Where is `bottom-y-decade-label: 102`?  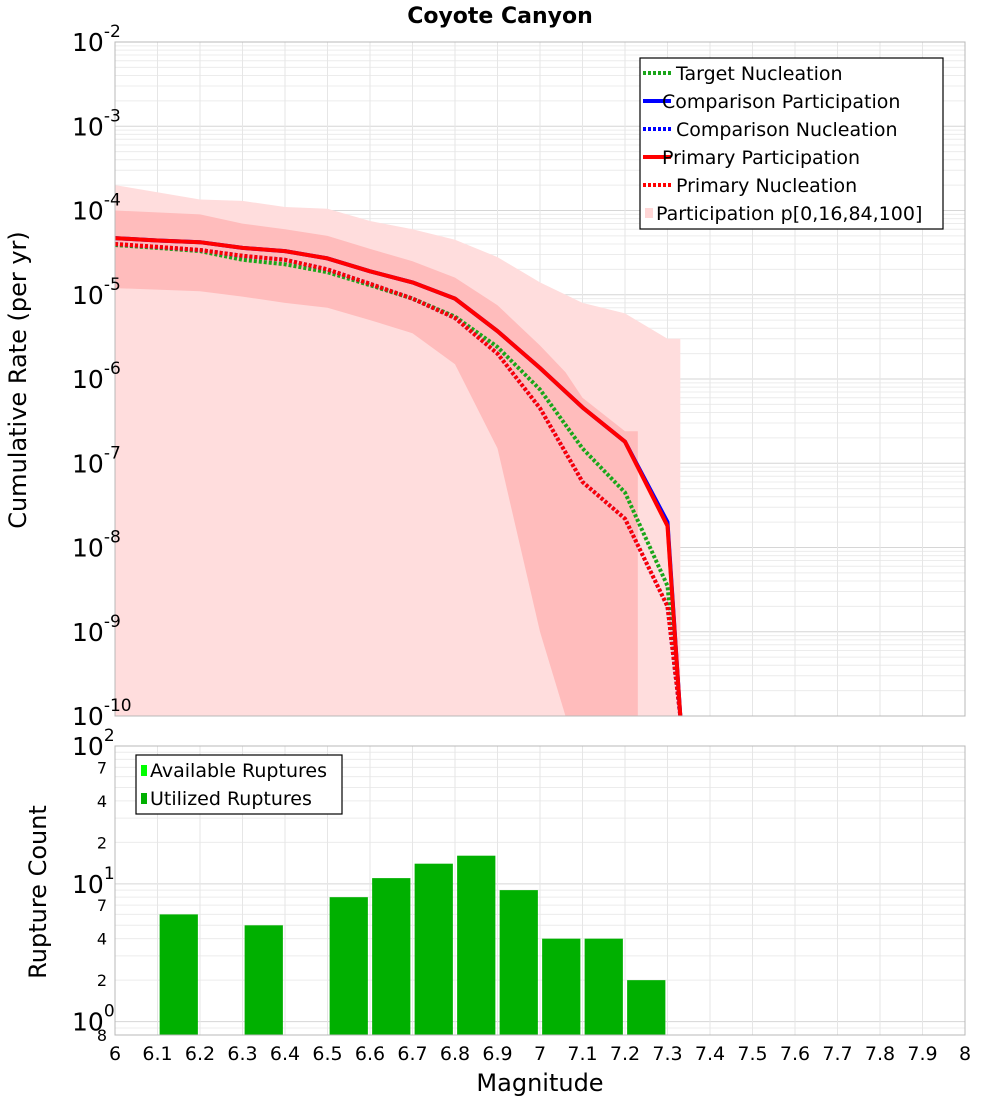
bottom-y-decade-label: 102 is located at coordinates (93, 743).